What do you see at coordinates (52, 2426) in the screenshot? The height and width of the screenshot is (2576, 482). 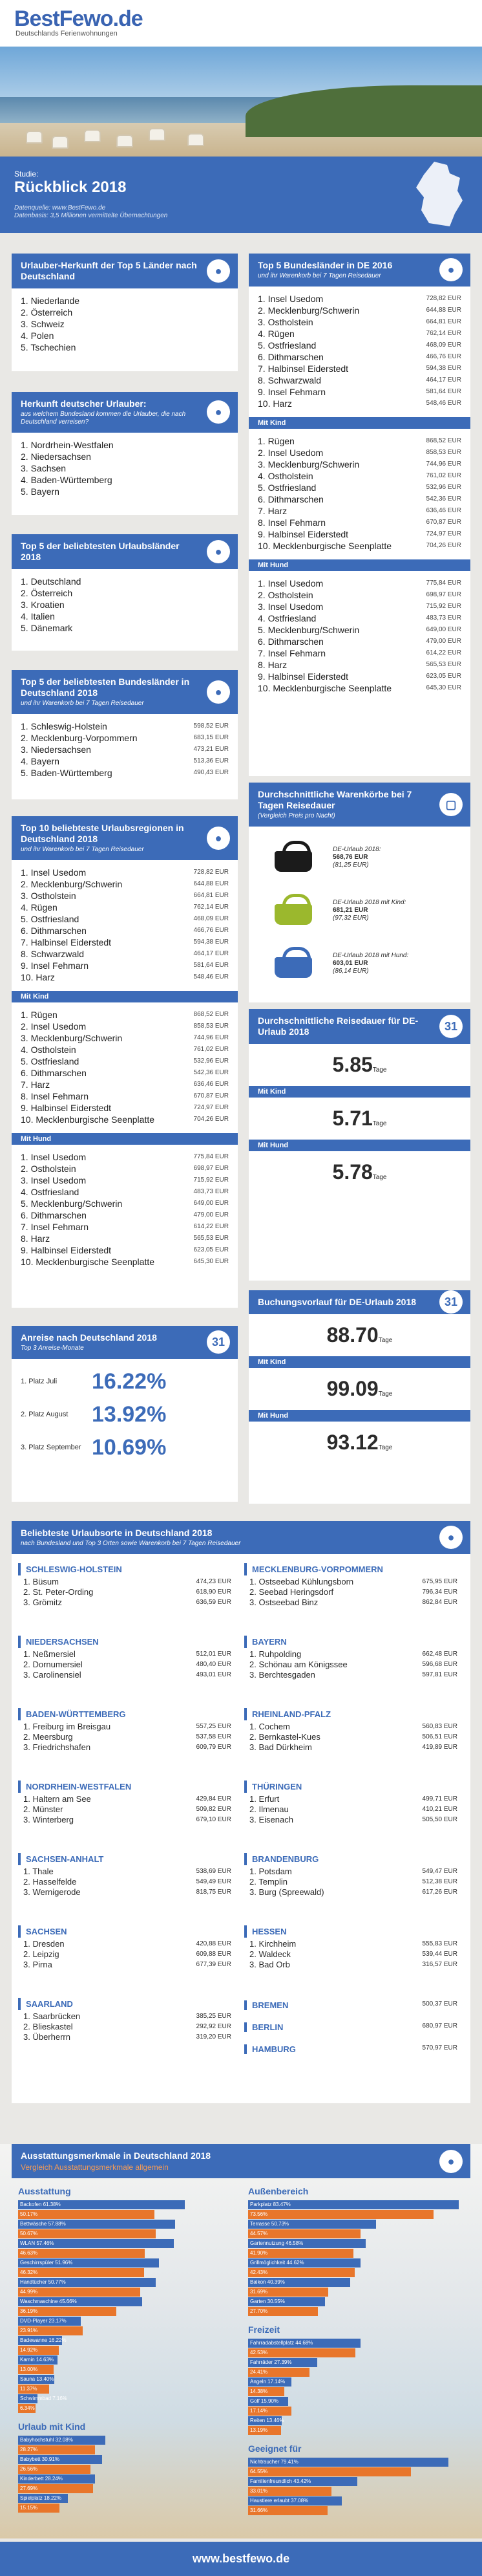 I see `bar-group-title: Urlaub mit Kind` at bounding box center [52, 2426].